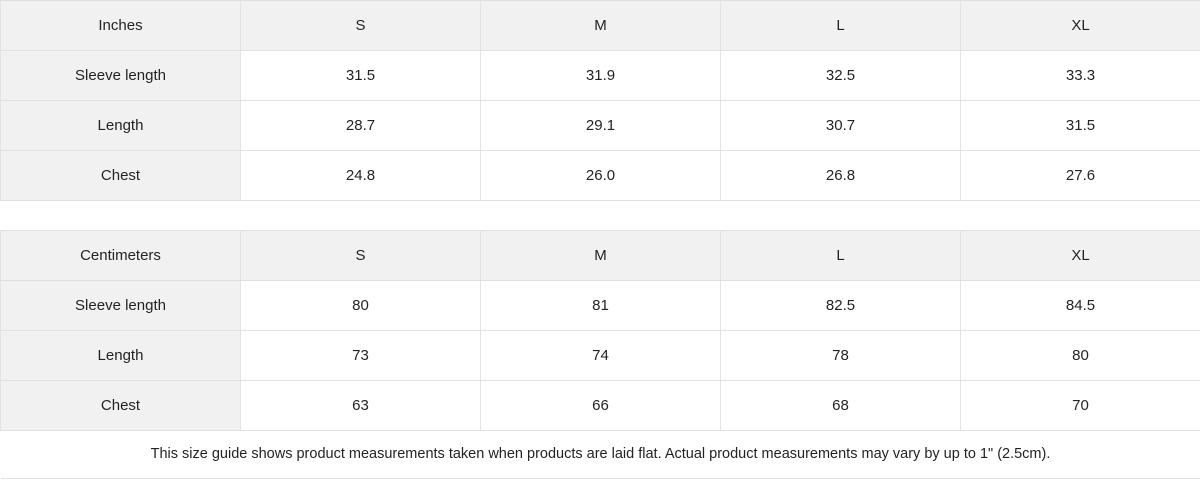 Image resolution: width=1200 pixels, height=480 pixels. What do you see at coordinates (120, 75) in the screenshot?
I see `inches-row-label-sleeve-length: Sleeve length` at bounding box center [120, 75].